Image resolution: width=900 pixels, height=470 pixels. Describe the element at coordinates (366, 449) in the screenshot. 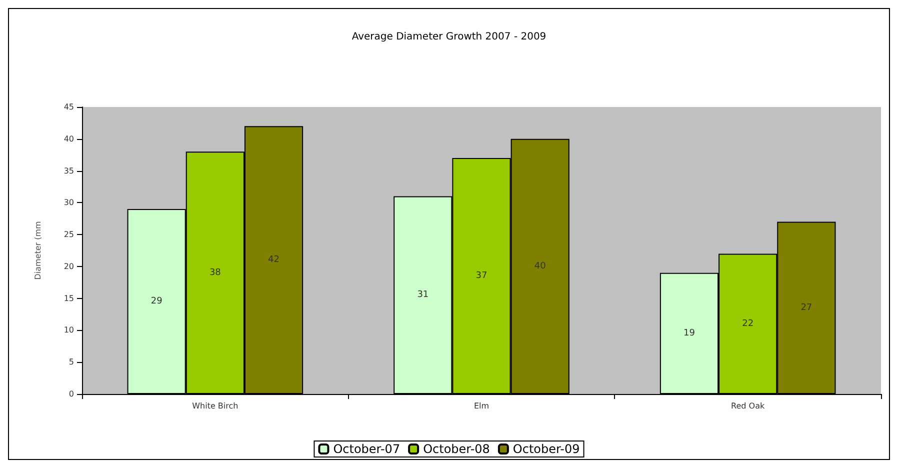

I see `legend-label: October-07` at that location.